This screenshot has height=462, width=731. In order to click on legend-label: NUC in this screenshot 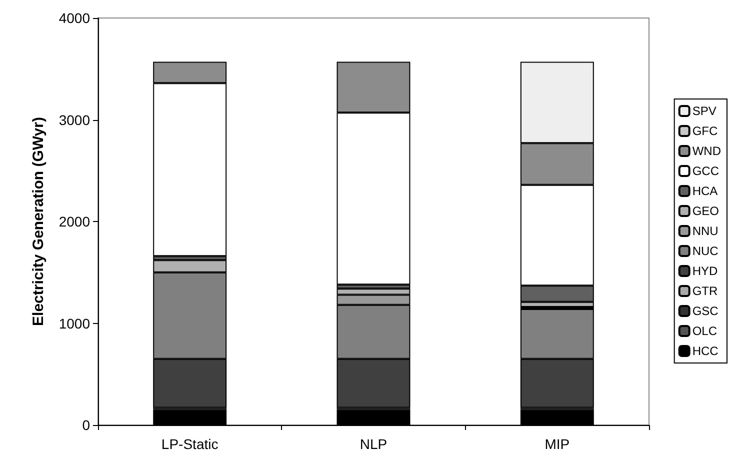, I will do `click(705, 251)`.